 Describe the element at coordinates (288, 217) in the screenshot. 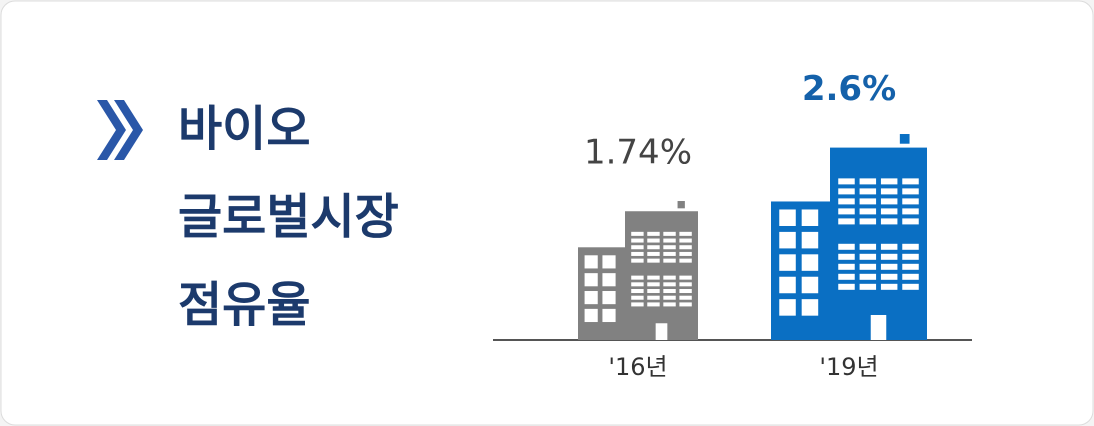

I see `chart-title: 글로벌시장` at that location.